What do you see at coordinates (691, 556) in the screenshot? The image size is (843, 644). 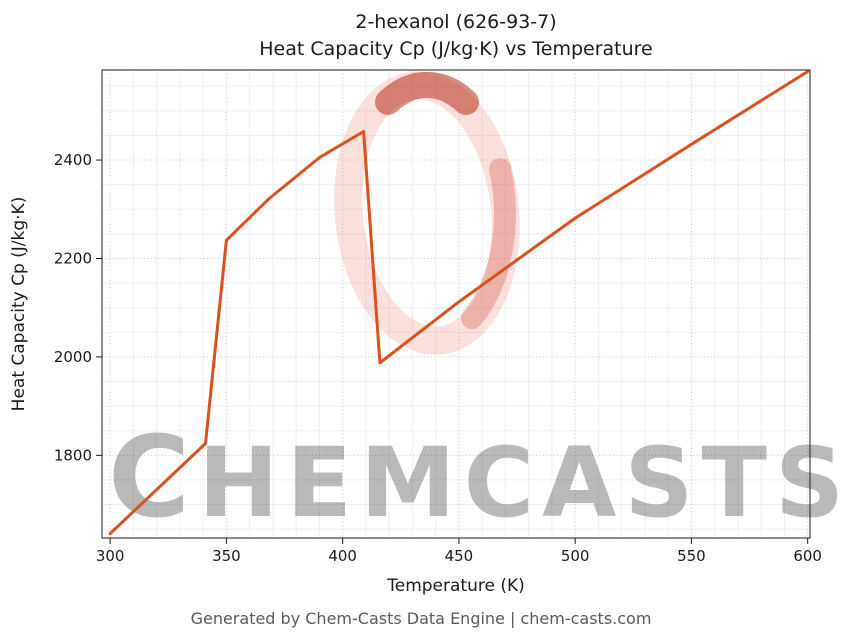 I see `x-tick-label: 550` at bounding box center [691, 556].